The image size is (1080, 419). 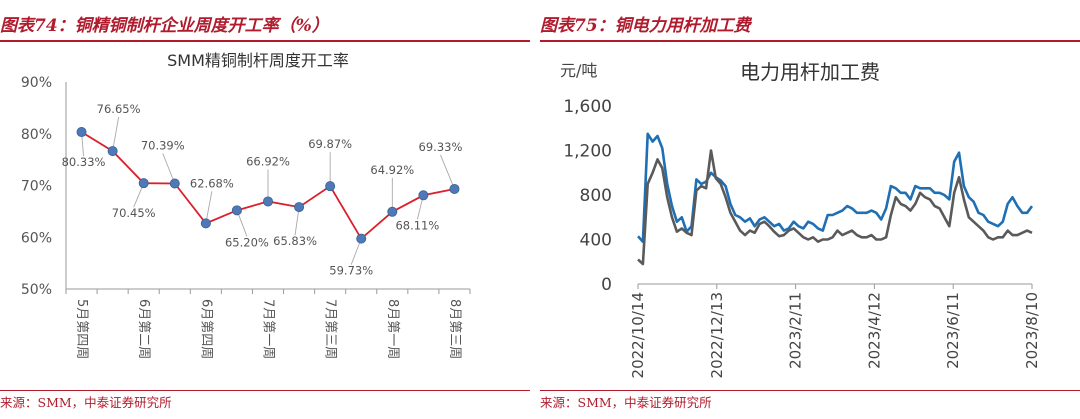 I want to click on data-label: 76.65%, so click(x=119, y=109).